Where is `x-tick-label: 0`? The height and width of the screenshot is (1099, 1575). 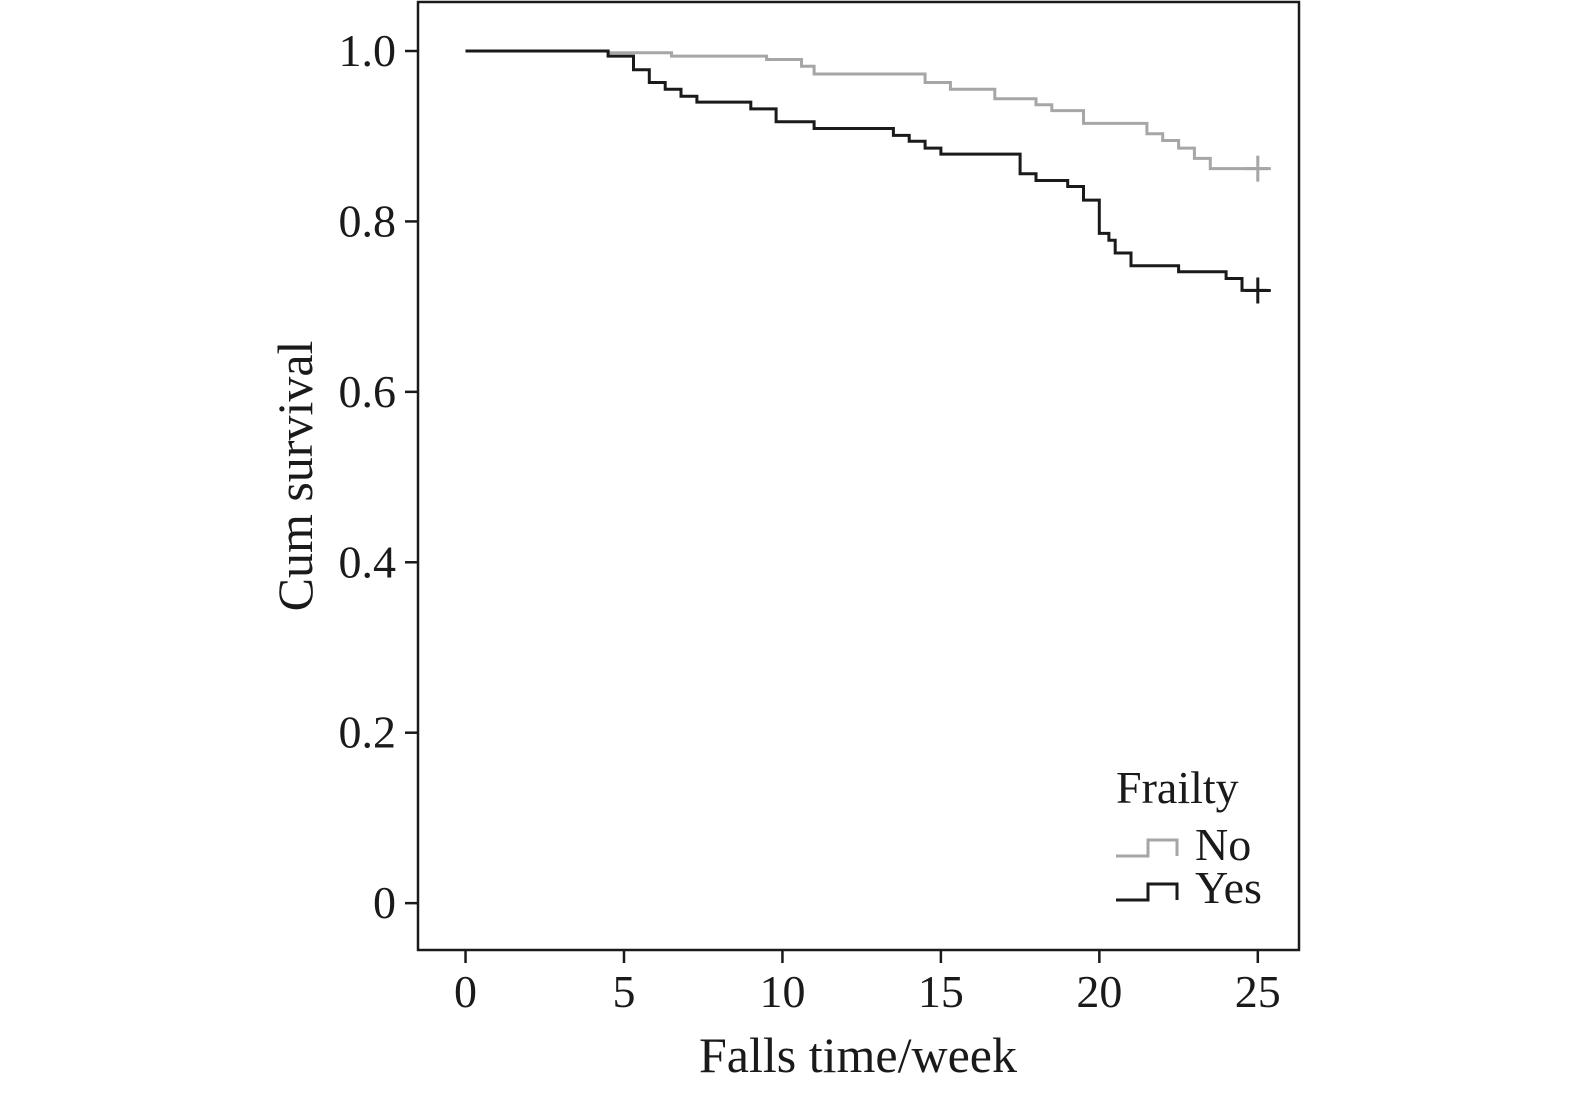
x-tick-label: 0 is located at coordinates (465, 991).